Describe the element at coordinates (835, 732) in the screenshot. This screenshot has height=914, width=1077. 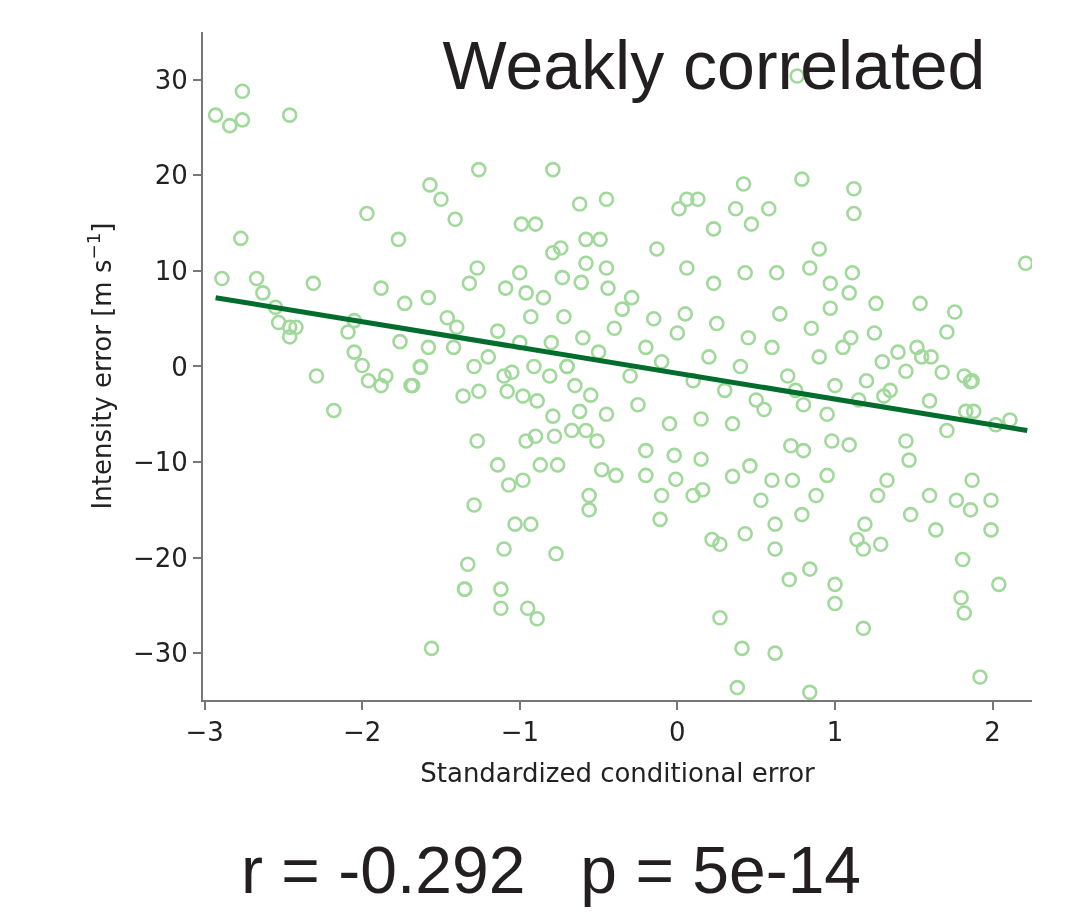
I see `x-tick-label: 1` at that location.